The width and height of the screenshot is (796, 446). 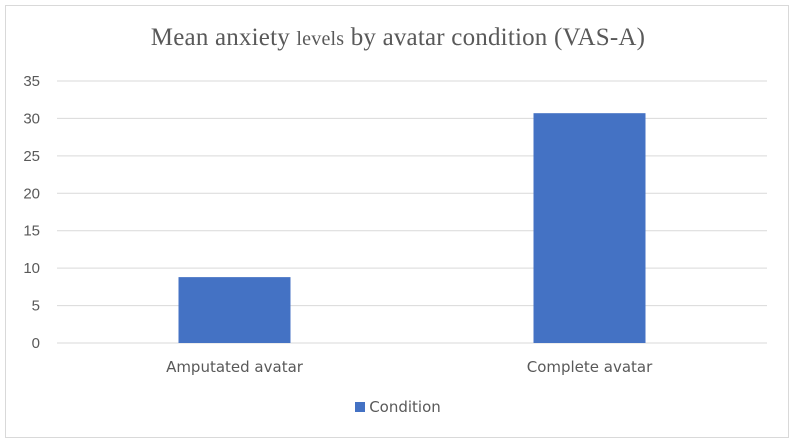 I want to click on legend-label-condition: Condition, so click(x=405, y=407).